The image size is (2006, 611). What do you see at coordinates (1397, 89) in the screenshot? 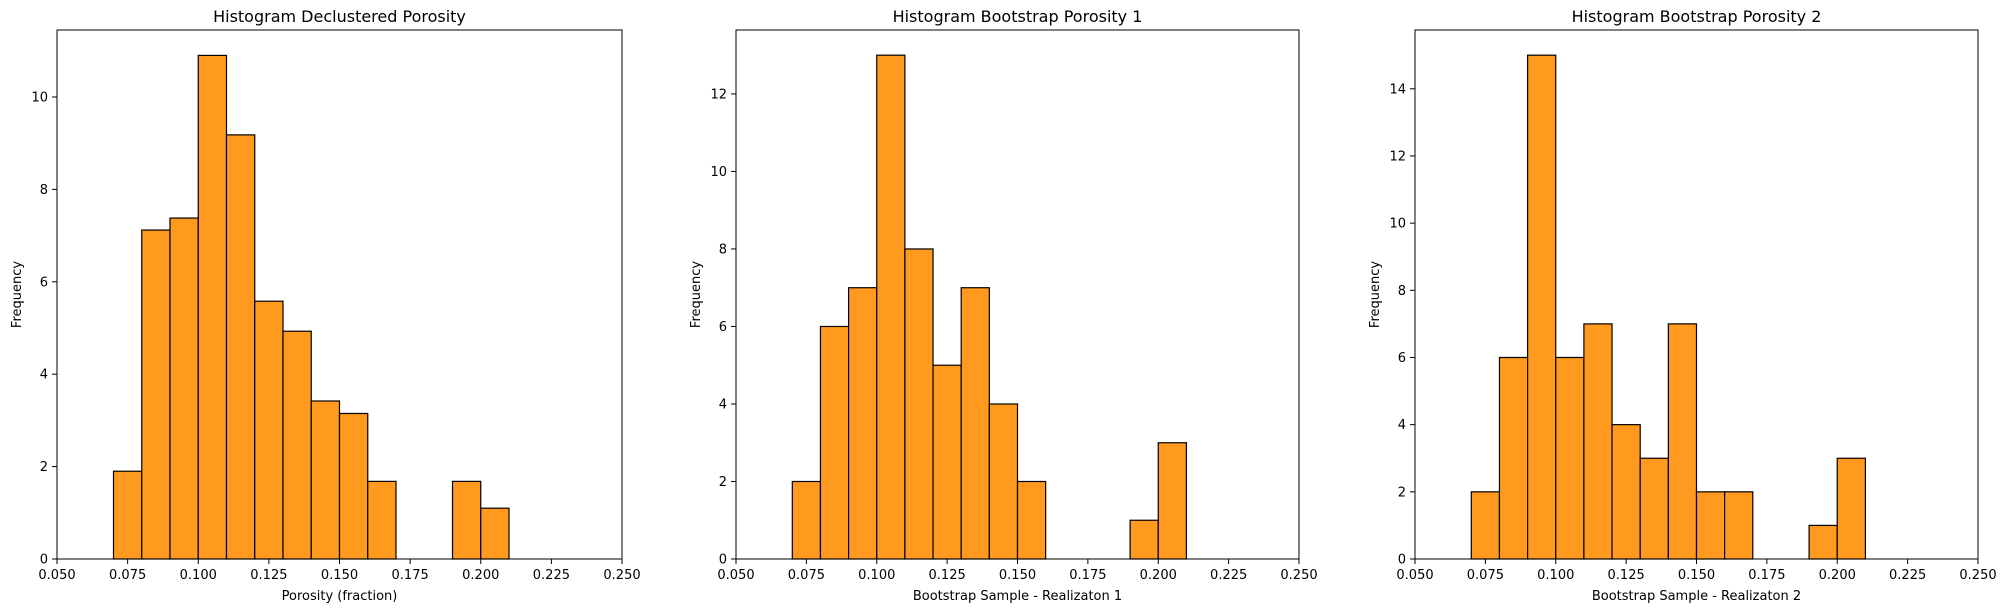
I see `y-tick-label: 14` at bounding box center [1397, 89].